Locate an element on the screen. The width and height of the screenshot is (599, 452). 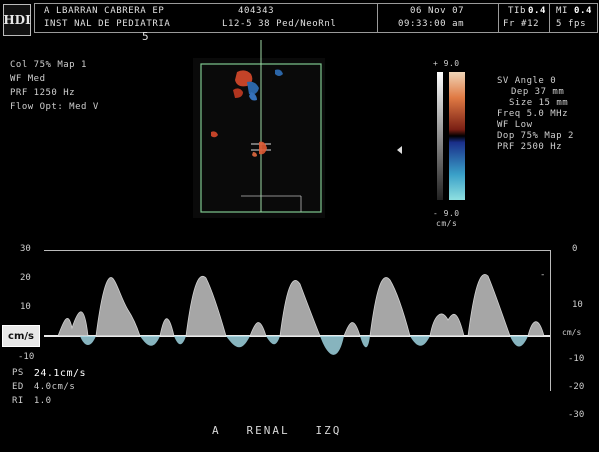
right-tick-label: - is located at coordinates (543, 275).